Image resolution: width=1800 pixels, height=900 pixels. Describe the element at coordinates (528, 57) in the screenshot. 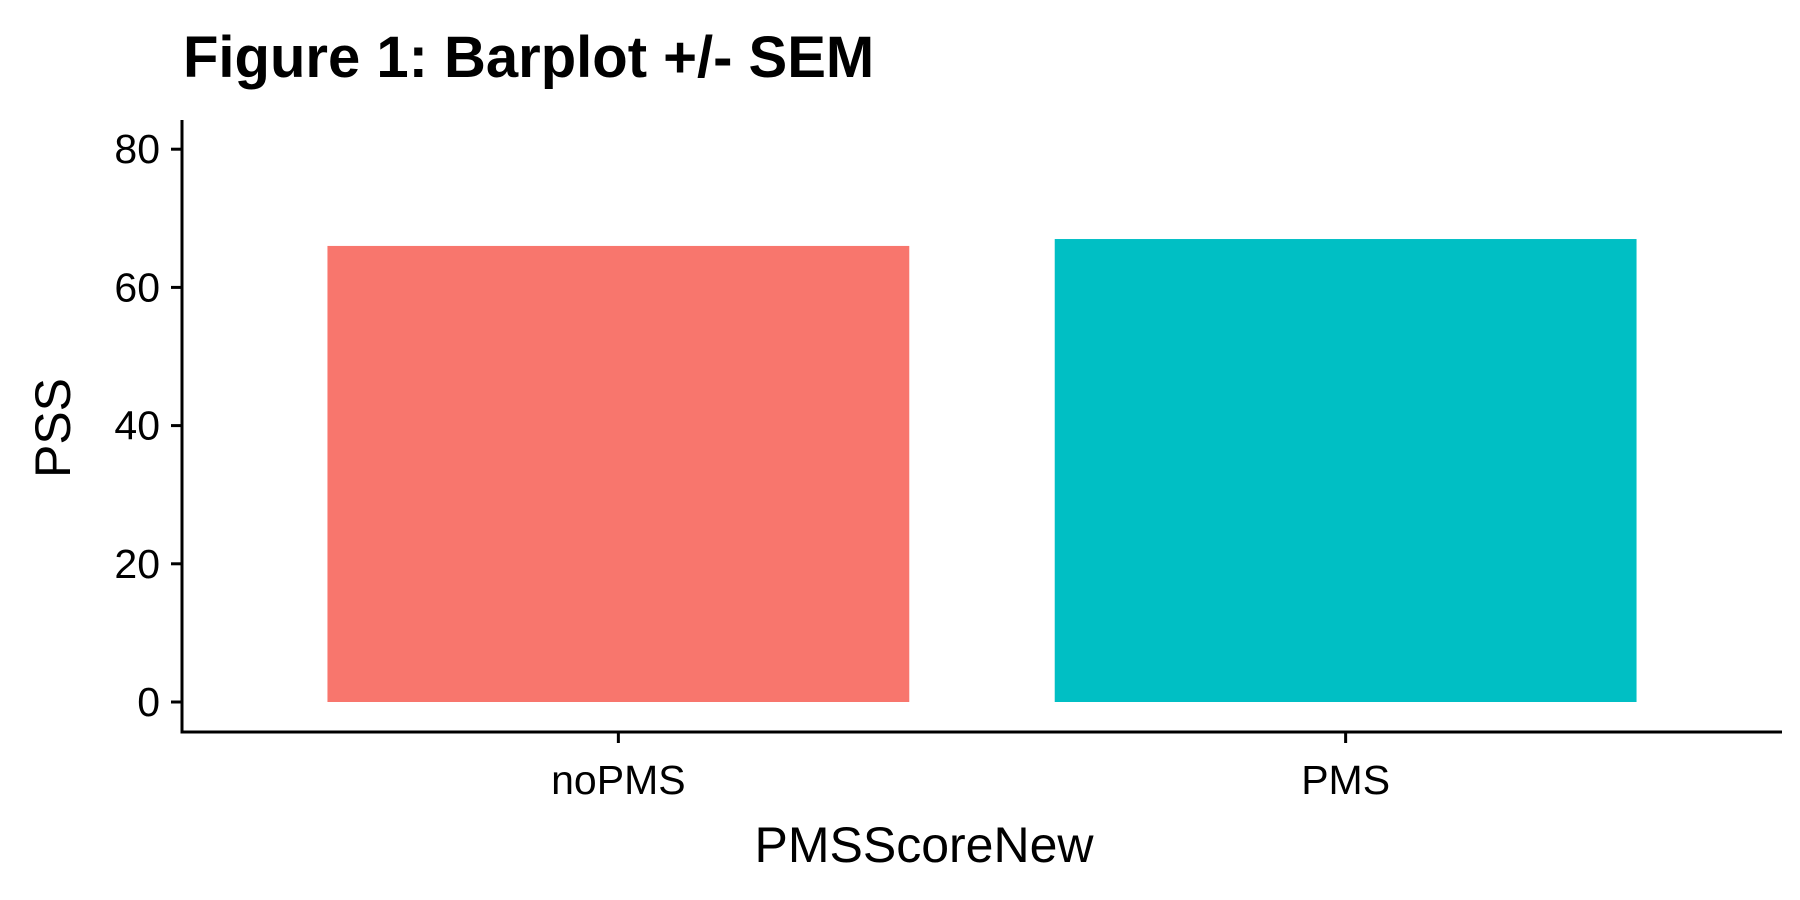

I see `chart-title: Figure 1: Barplot +/- SEM` at that location.